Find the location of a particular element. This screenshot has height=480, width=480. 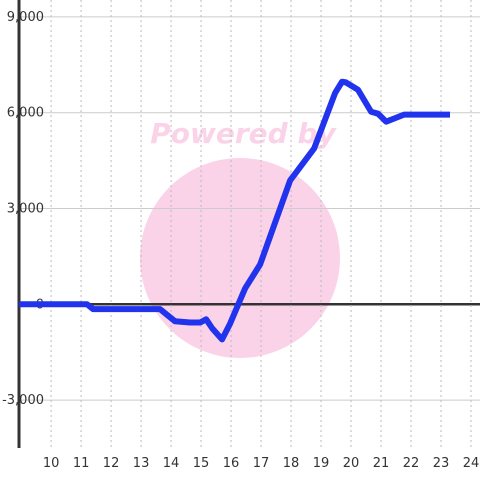

x-tick-label: 13 is located at coordinates (141, 463).